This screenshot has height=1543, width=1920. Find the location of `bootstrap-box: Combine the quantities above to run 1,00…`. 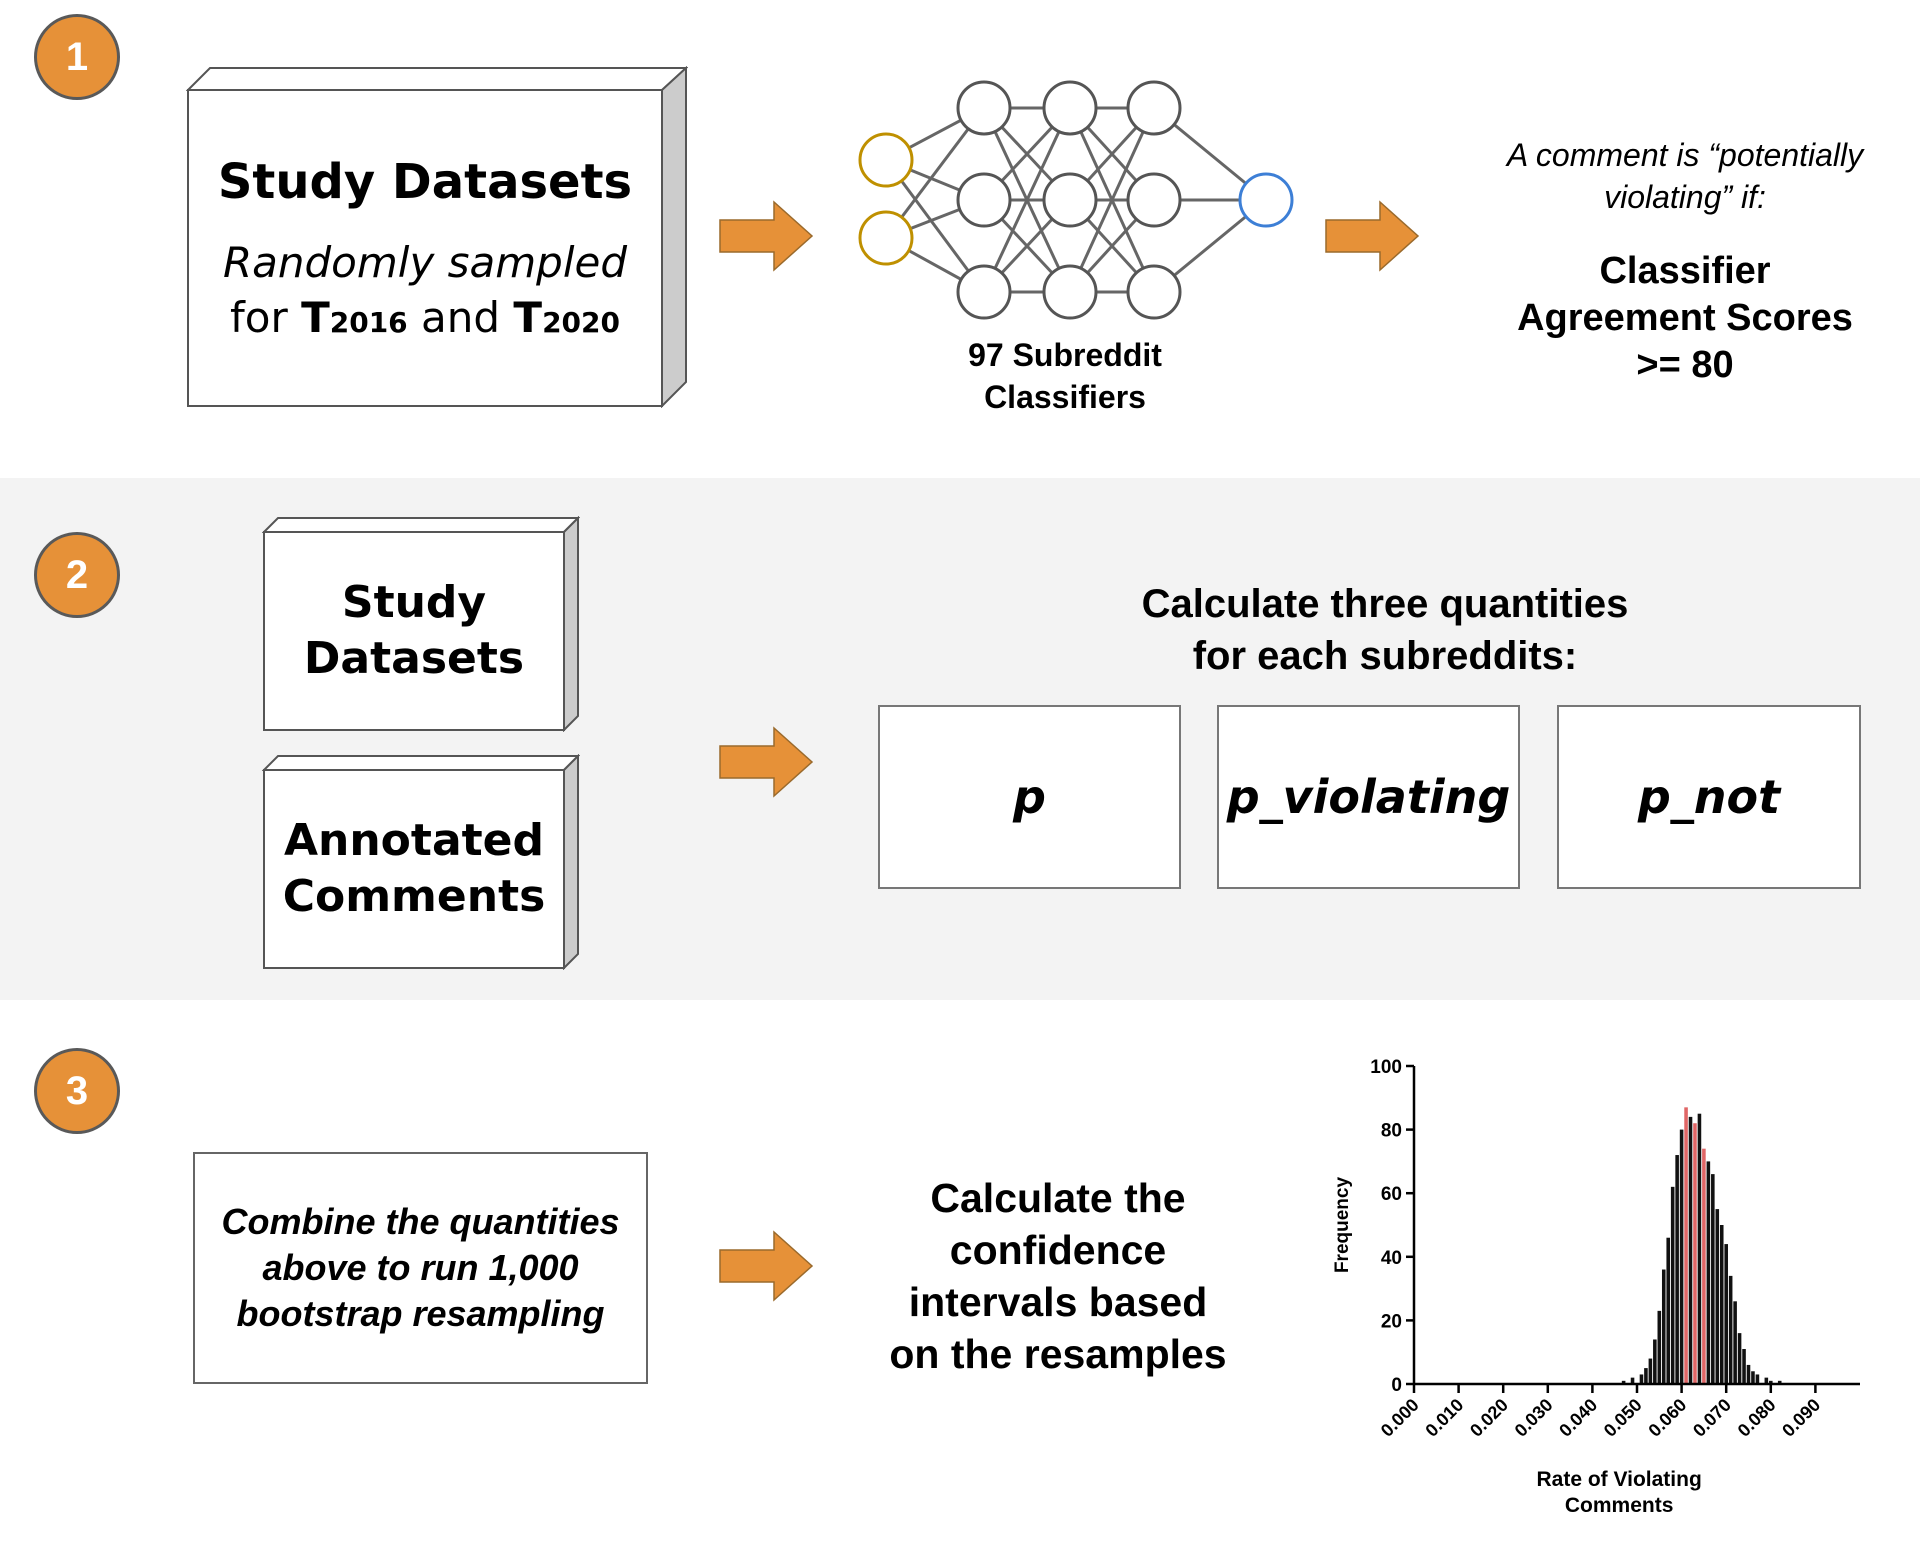

bootstrap-box: Combine the quantities above to run 1,00… is located at coordinates (420, 1268).